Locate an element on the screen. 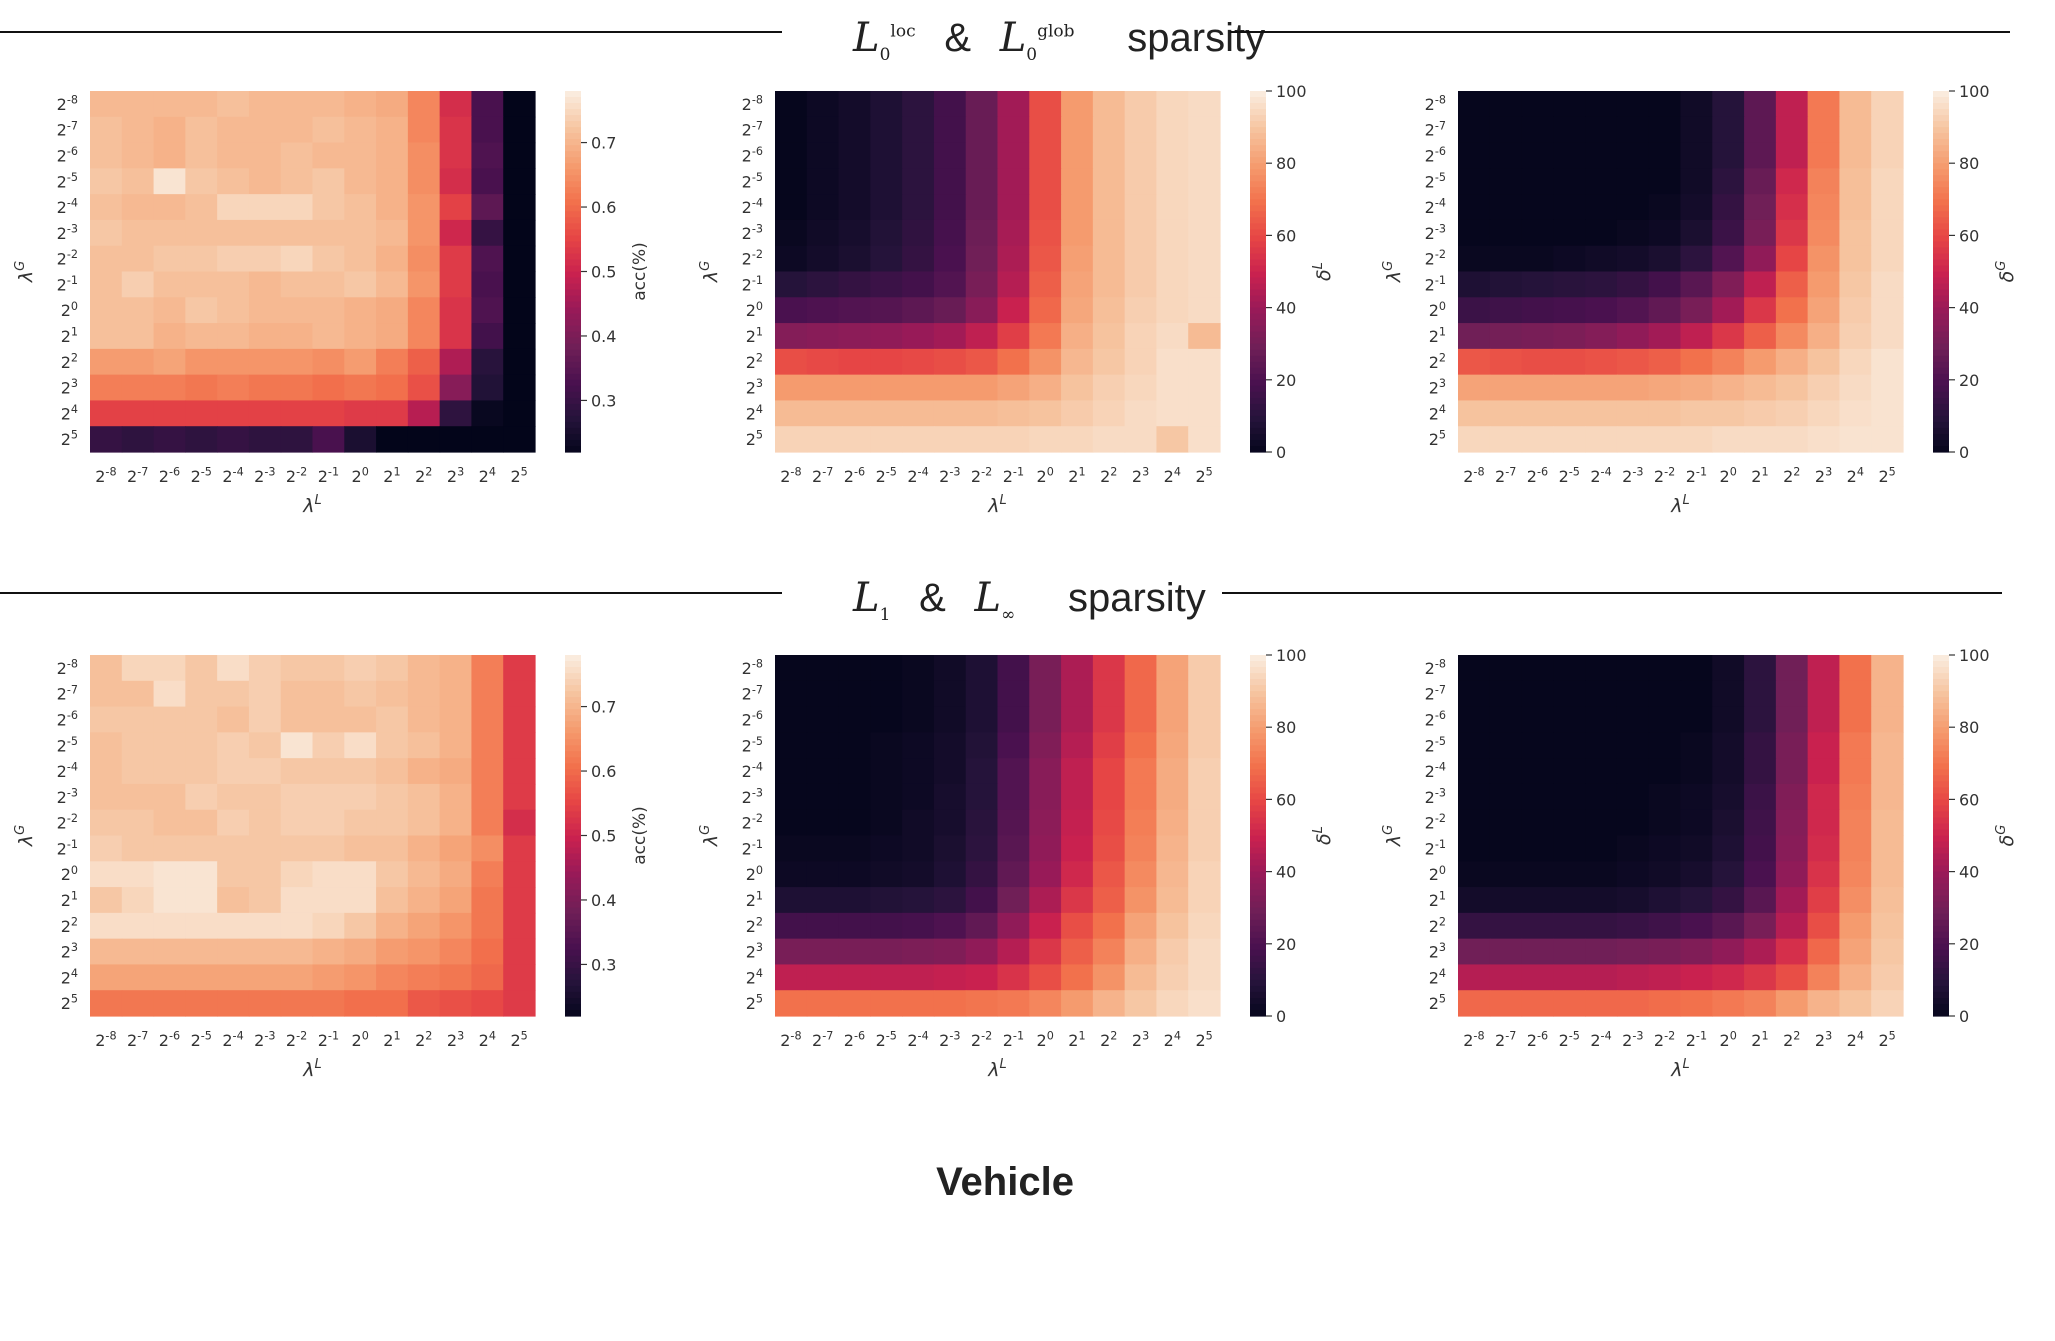 The width and height of the screenshot is (2055, 1341). colorbar-label: δL is located at coordinates (1323, 835).